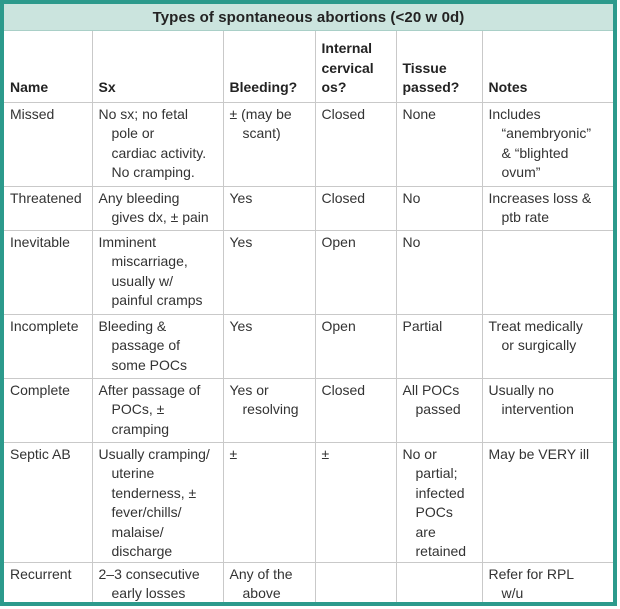 The image size is (620, 609). Describe the element at coordinates (158, 346) in the screenshot. I see `cell-sx: Bleeding & passage of some POCs` at that location.